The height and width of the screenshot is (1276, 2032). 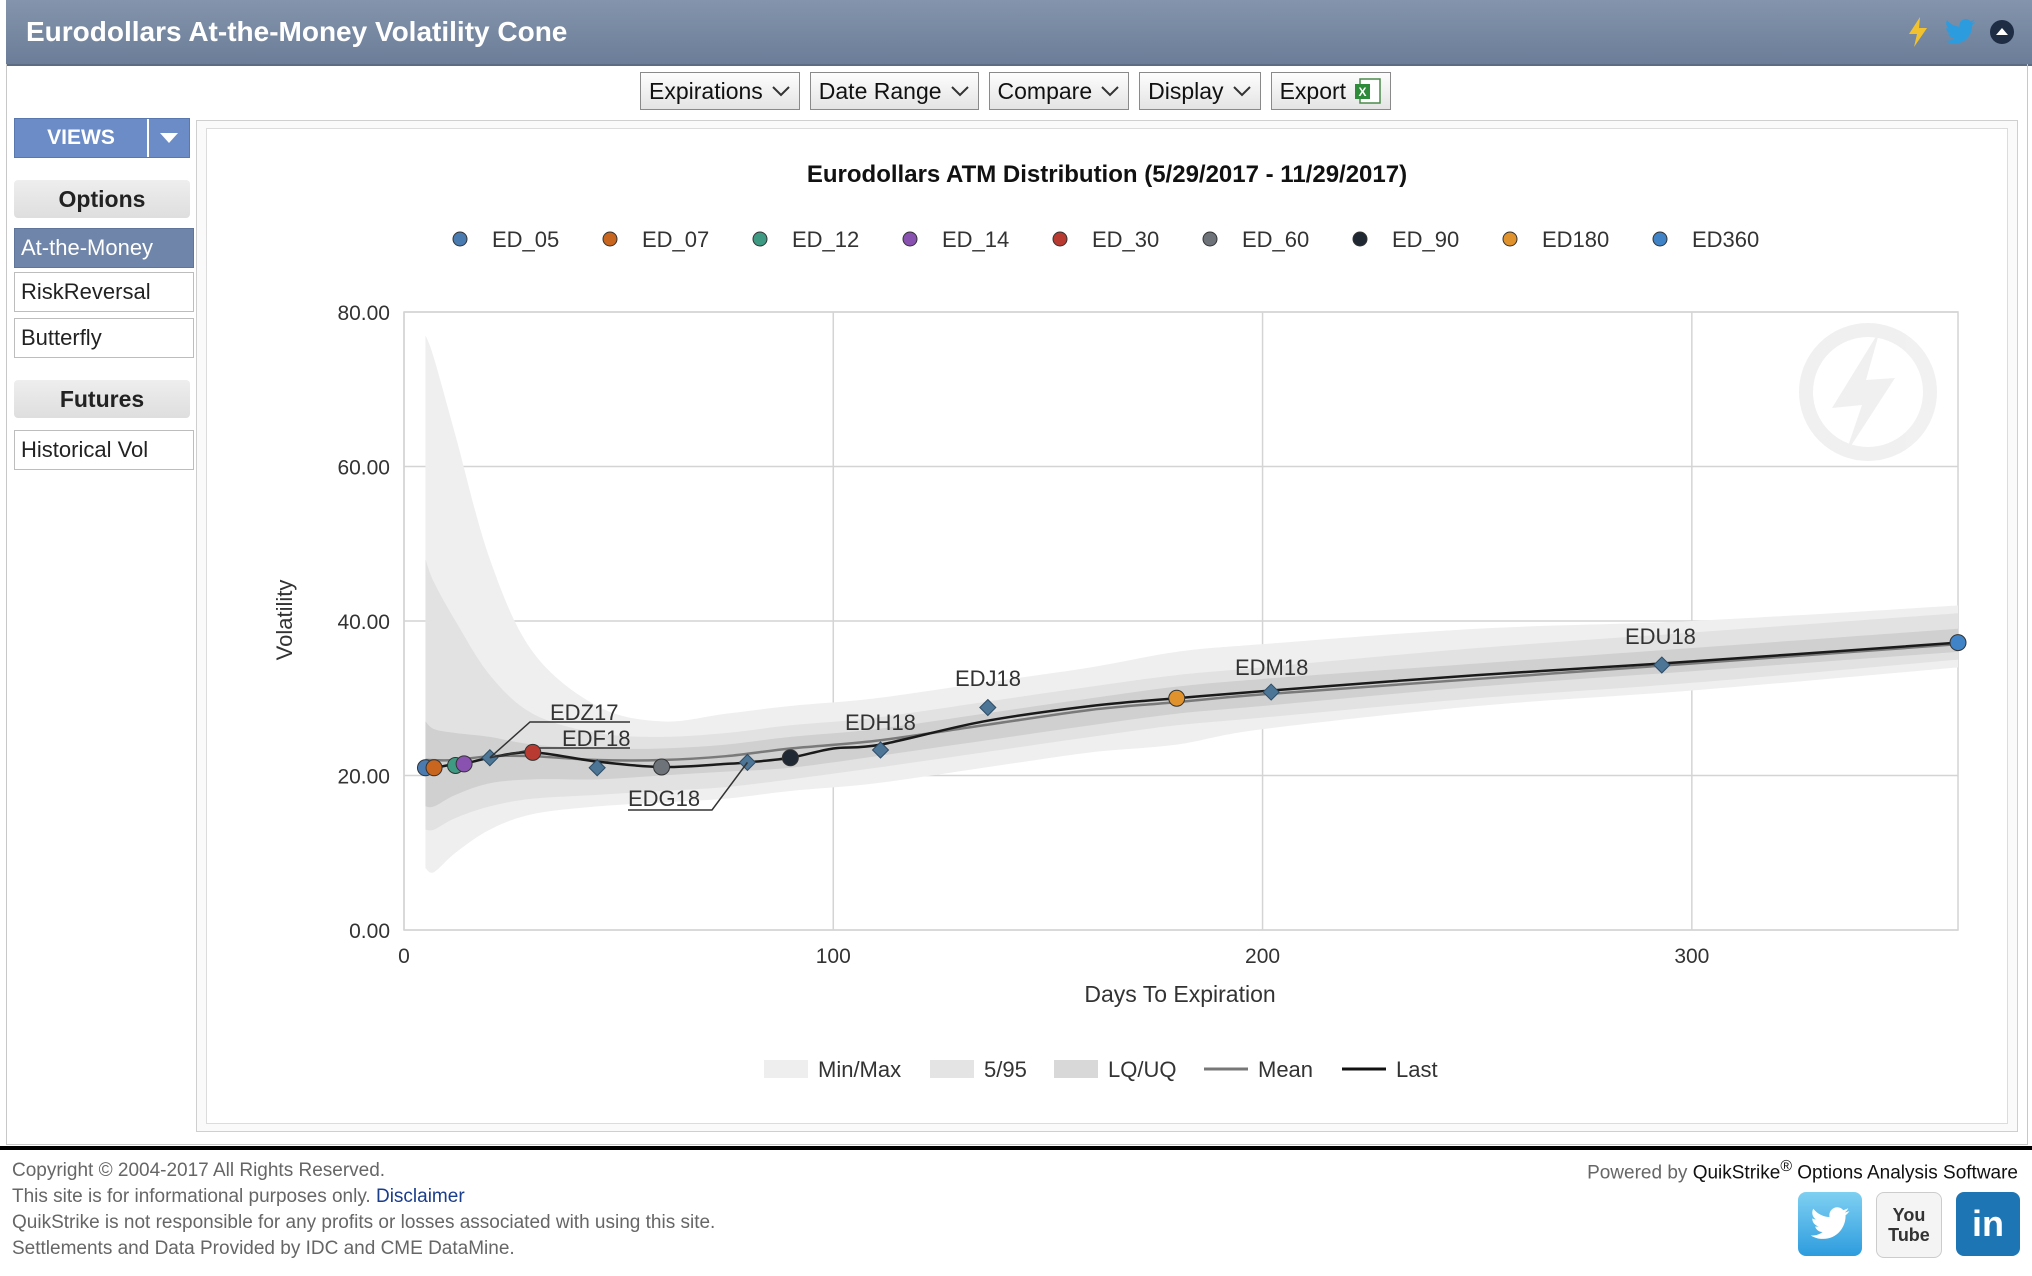 What do you see at coordinates (1736, 1173) in the screenshot?
I see `brand-link: QuikStrike` at bounding box center [1736, 1173].